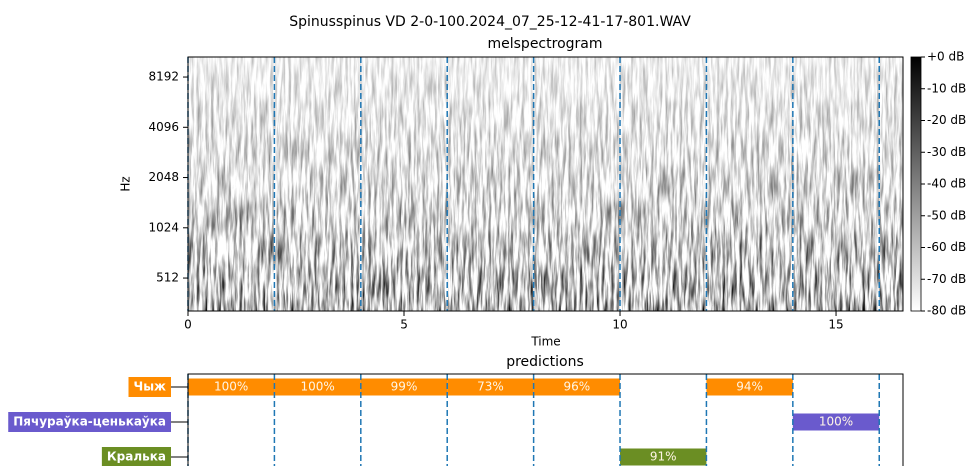 The height and width of the screenshot is (466, 967). I want to click on legend-label: Кралька, so click(136, 457).